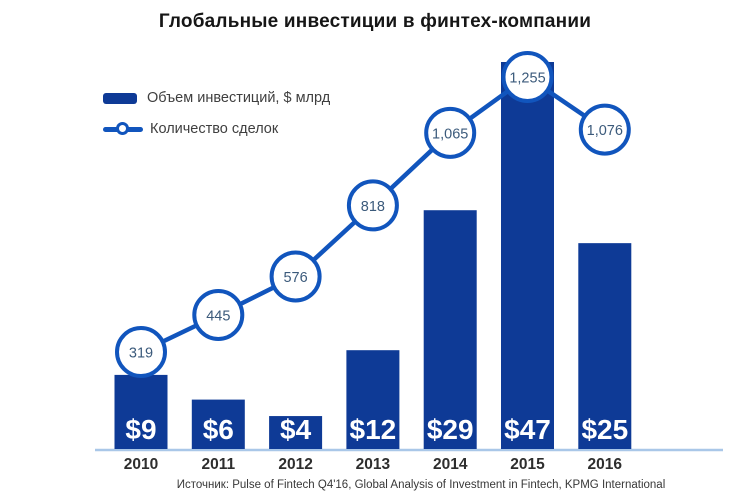 This screenshot has width=750, height=500. Describe the element at coordinates (373, 399) in the screenshot. I see `bar-2013` at that location.